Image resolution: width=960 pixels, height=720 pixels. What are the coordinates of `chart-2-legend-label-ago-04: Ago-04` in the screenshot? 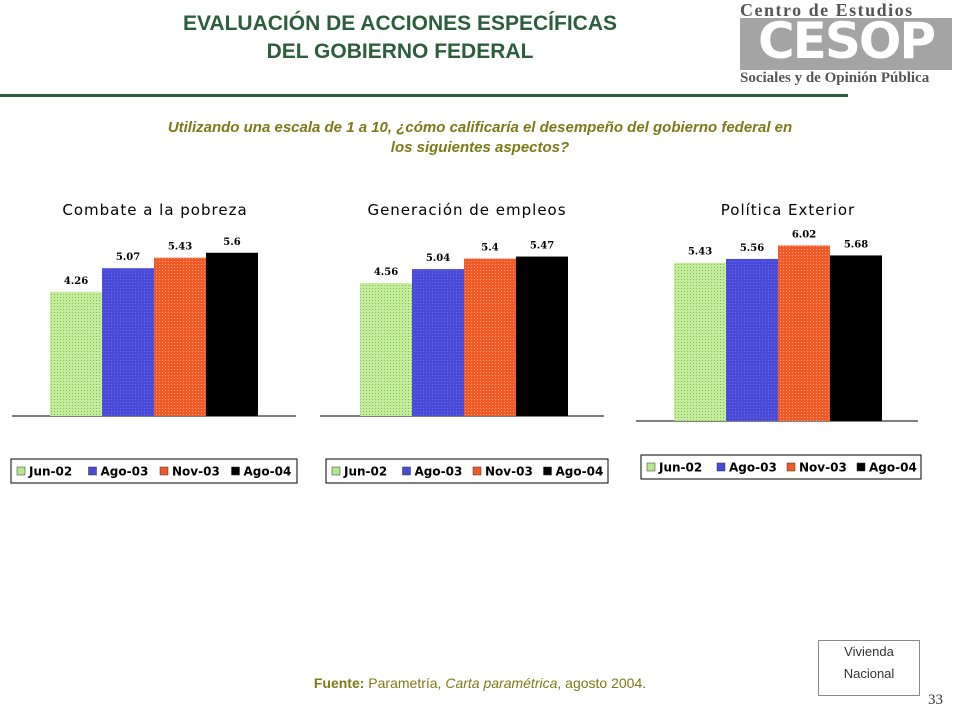 It's located at (580, 472).